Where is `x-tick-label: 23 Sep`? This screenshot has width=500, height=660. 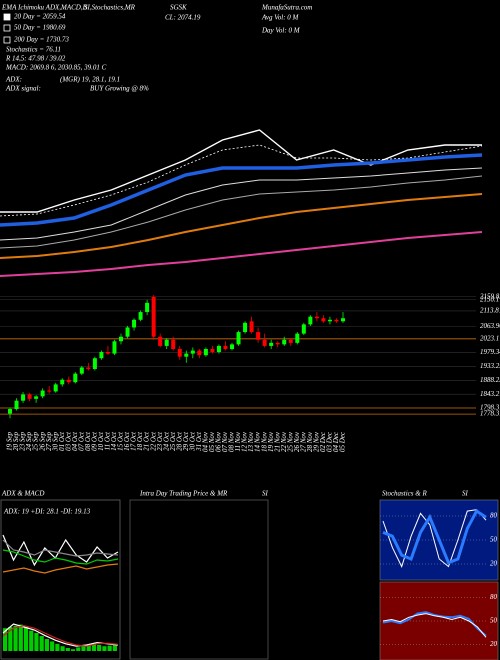
x-tick-label: 23 Sep is located at coordinates (23, 441).